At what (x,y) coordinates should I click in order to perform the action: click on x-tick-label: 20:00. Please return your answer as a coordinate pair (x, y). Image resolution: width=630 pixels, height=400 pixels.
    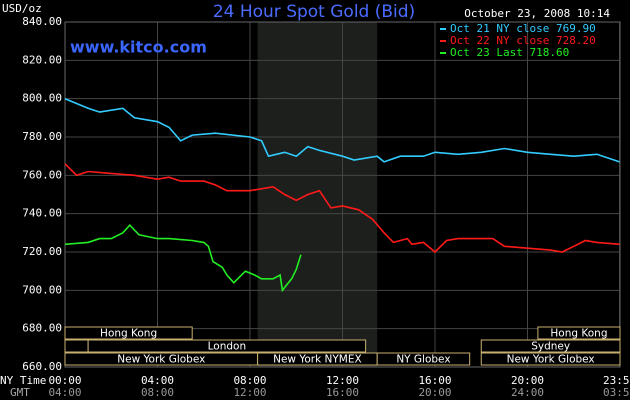
    Looking at the image, I should click on (527, 380).